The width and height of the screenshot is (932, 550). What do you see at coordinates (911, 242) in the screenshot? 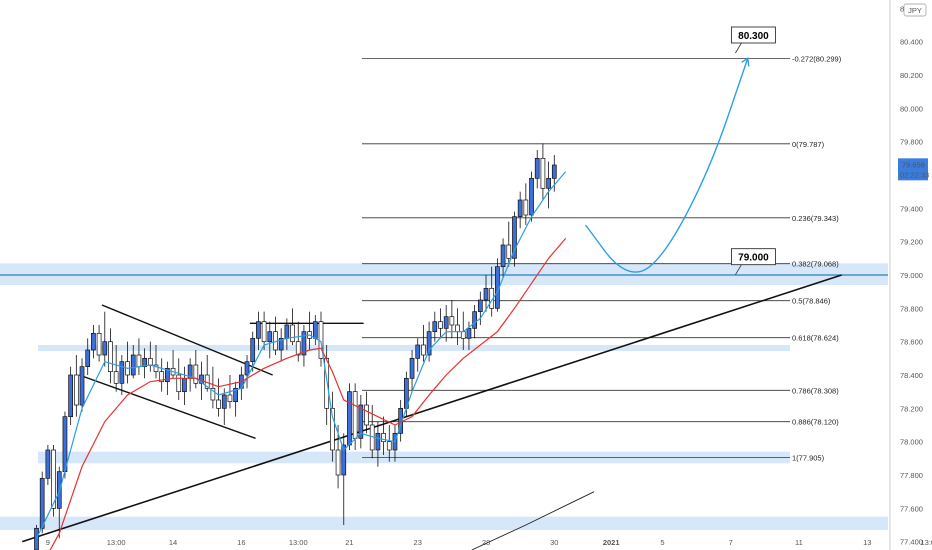
I see `price-tick-6: 79.200` at bounding box center [911, 242].